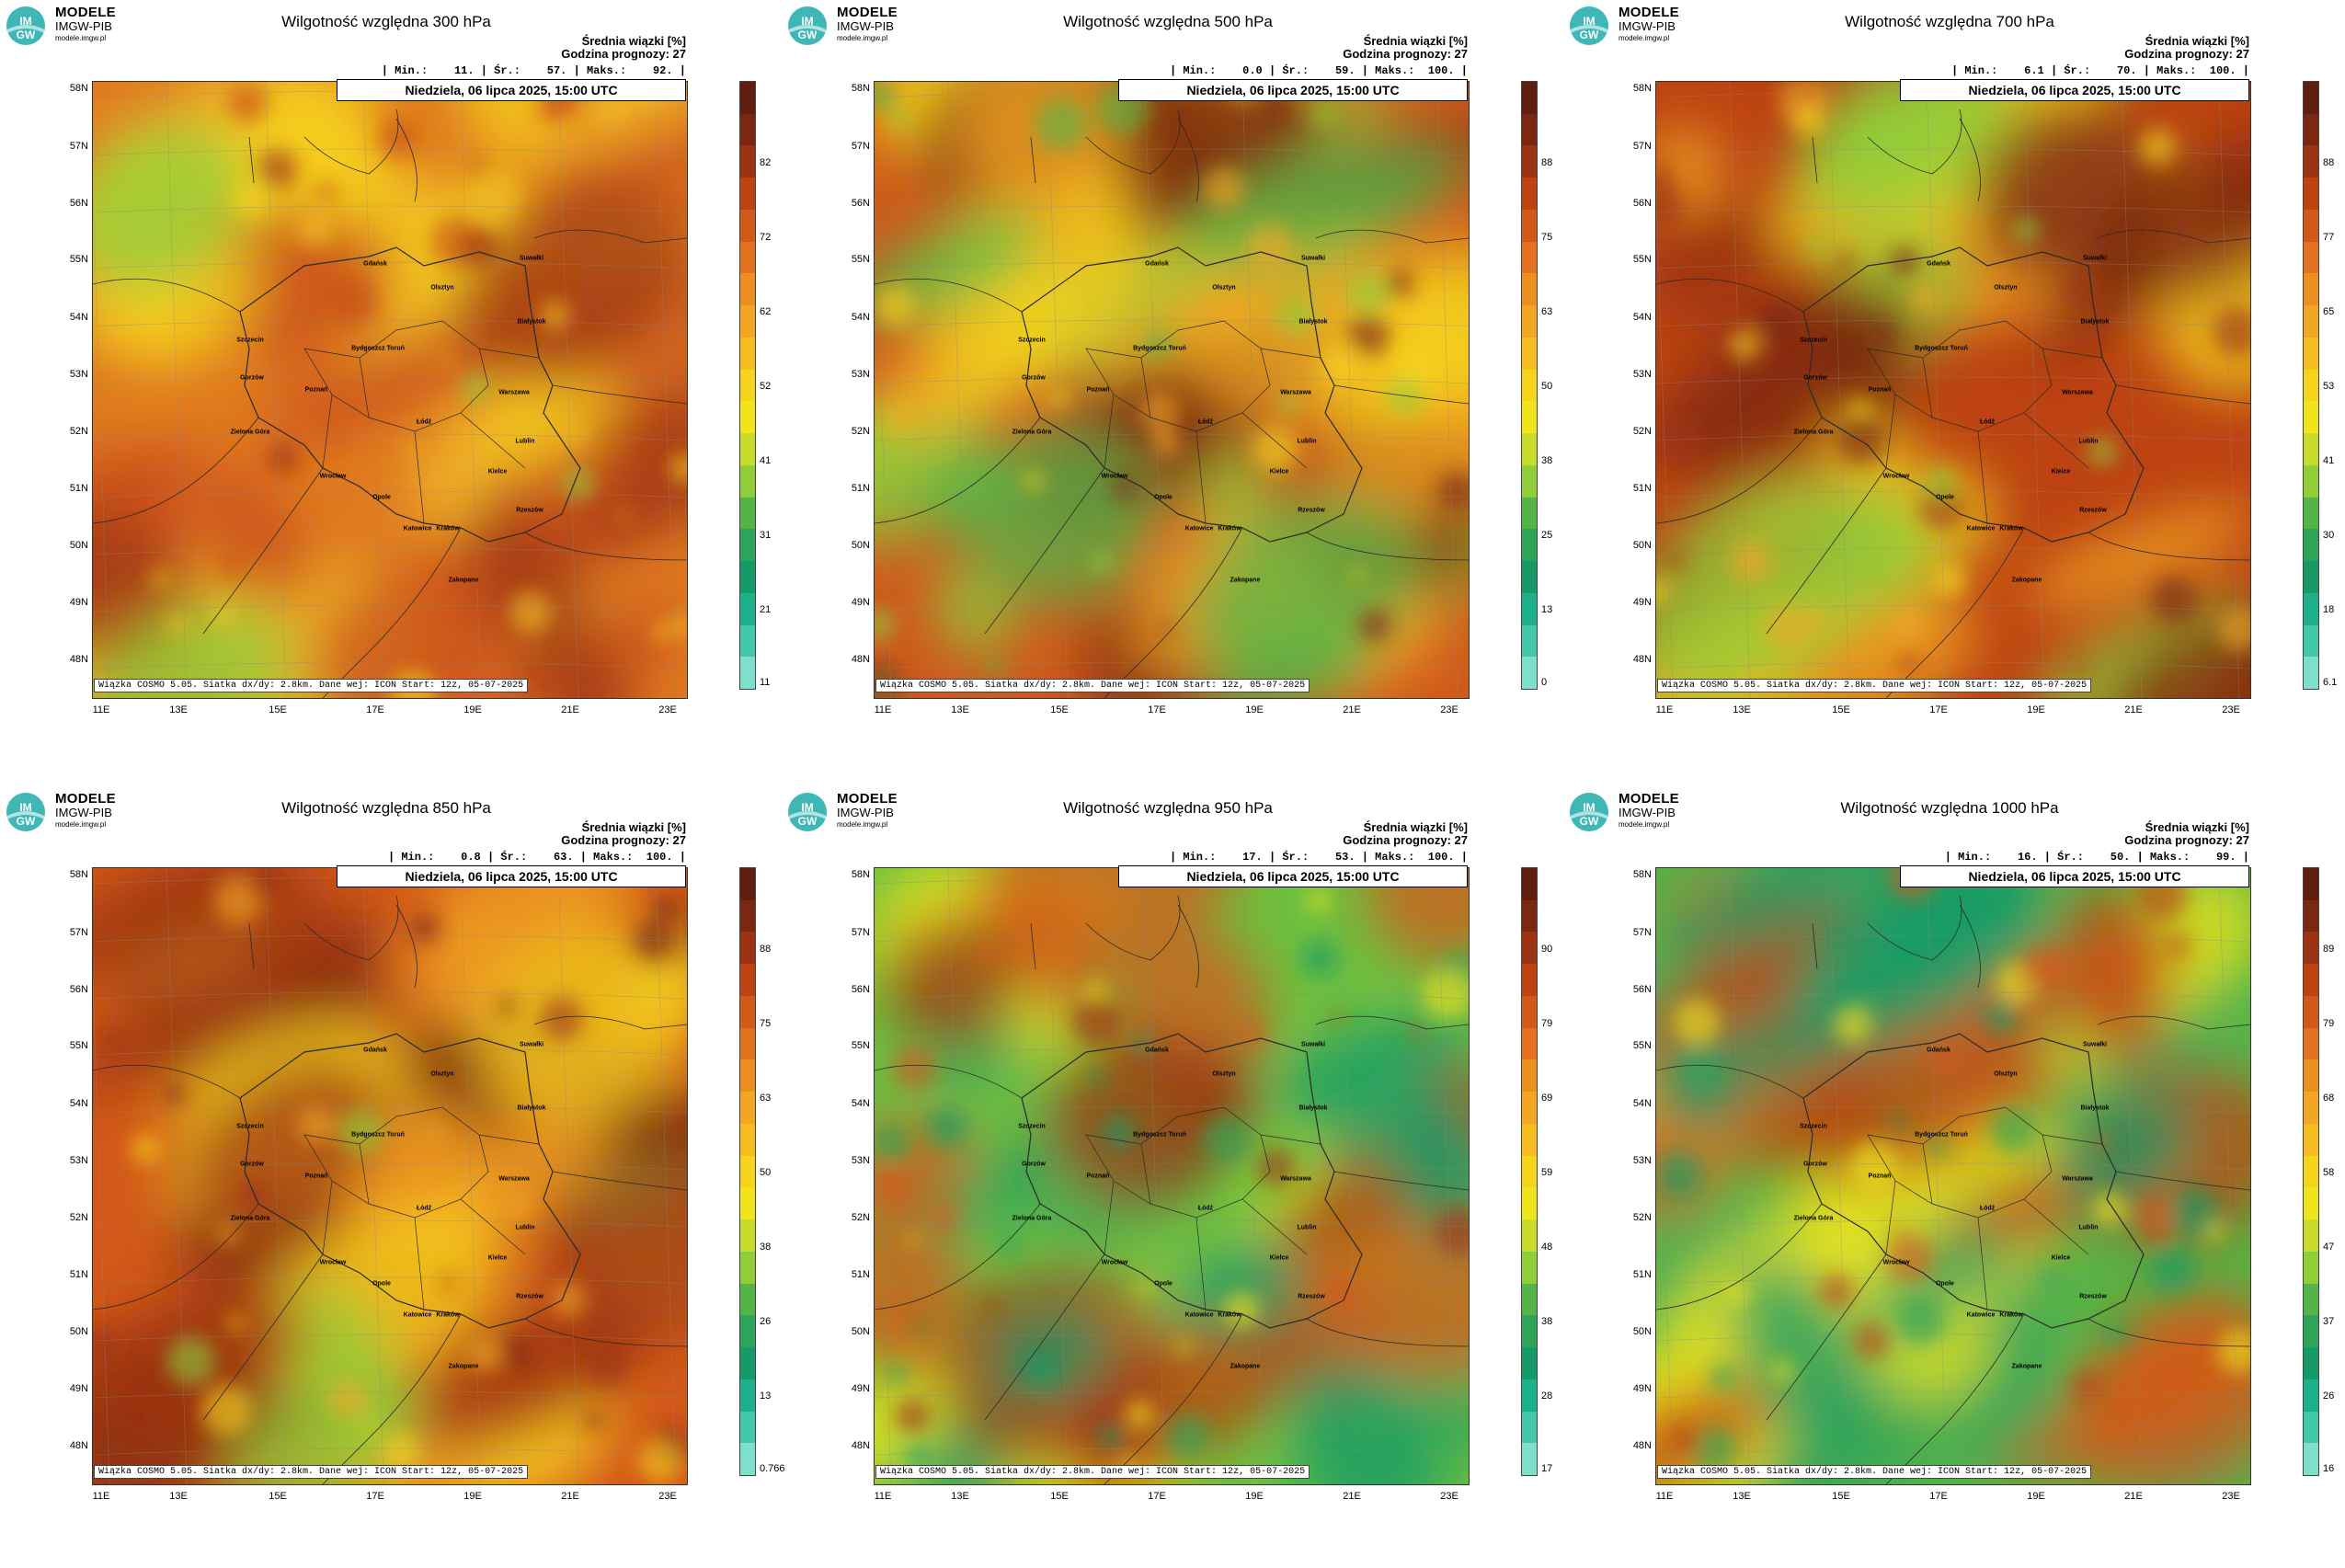  What do you see at coordinates (250, 1126) in the screenshot?
I see `city-label: Szczecin` at bounding box center [250, 1126].